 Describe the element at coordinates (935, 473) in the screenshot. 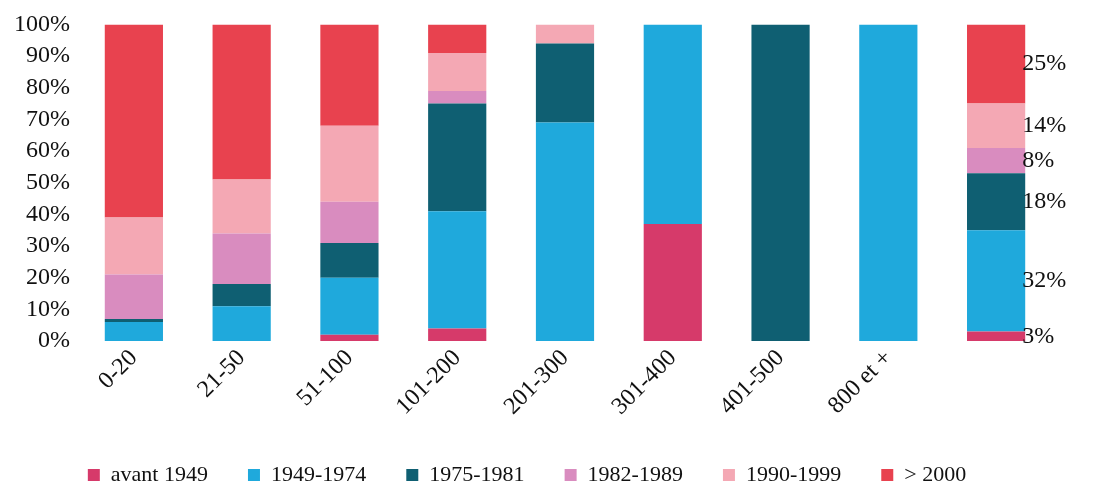

I see `legend-label: > 2000` at that location.